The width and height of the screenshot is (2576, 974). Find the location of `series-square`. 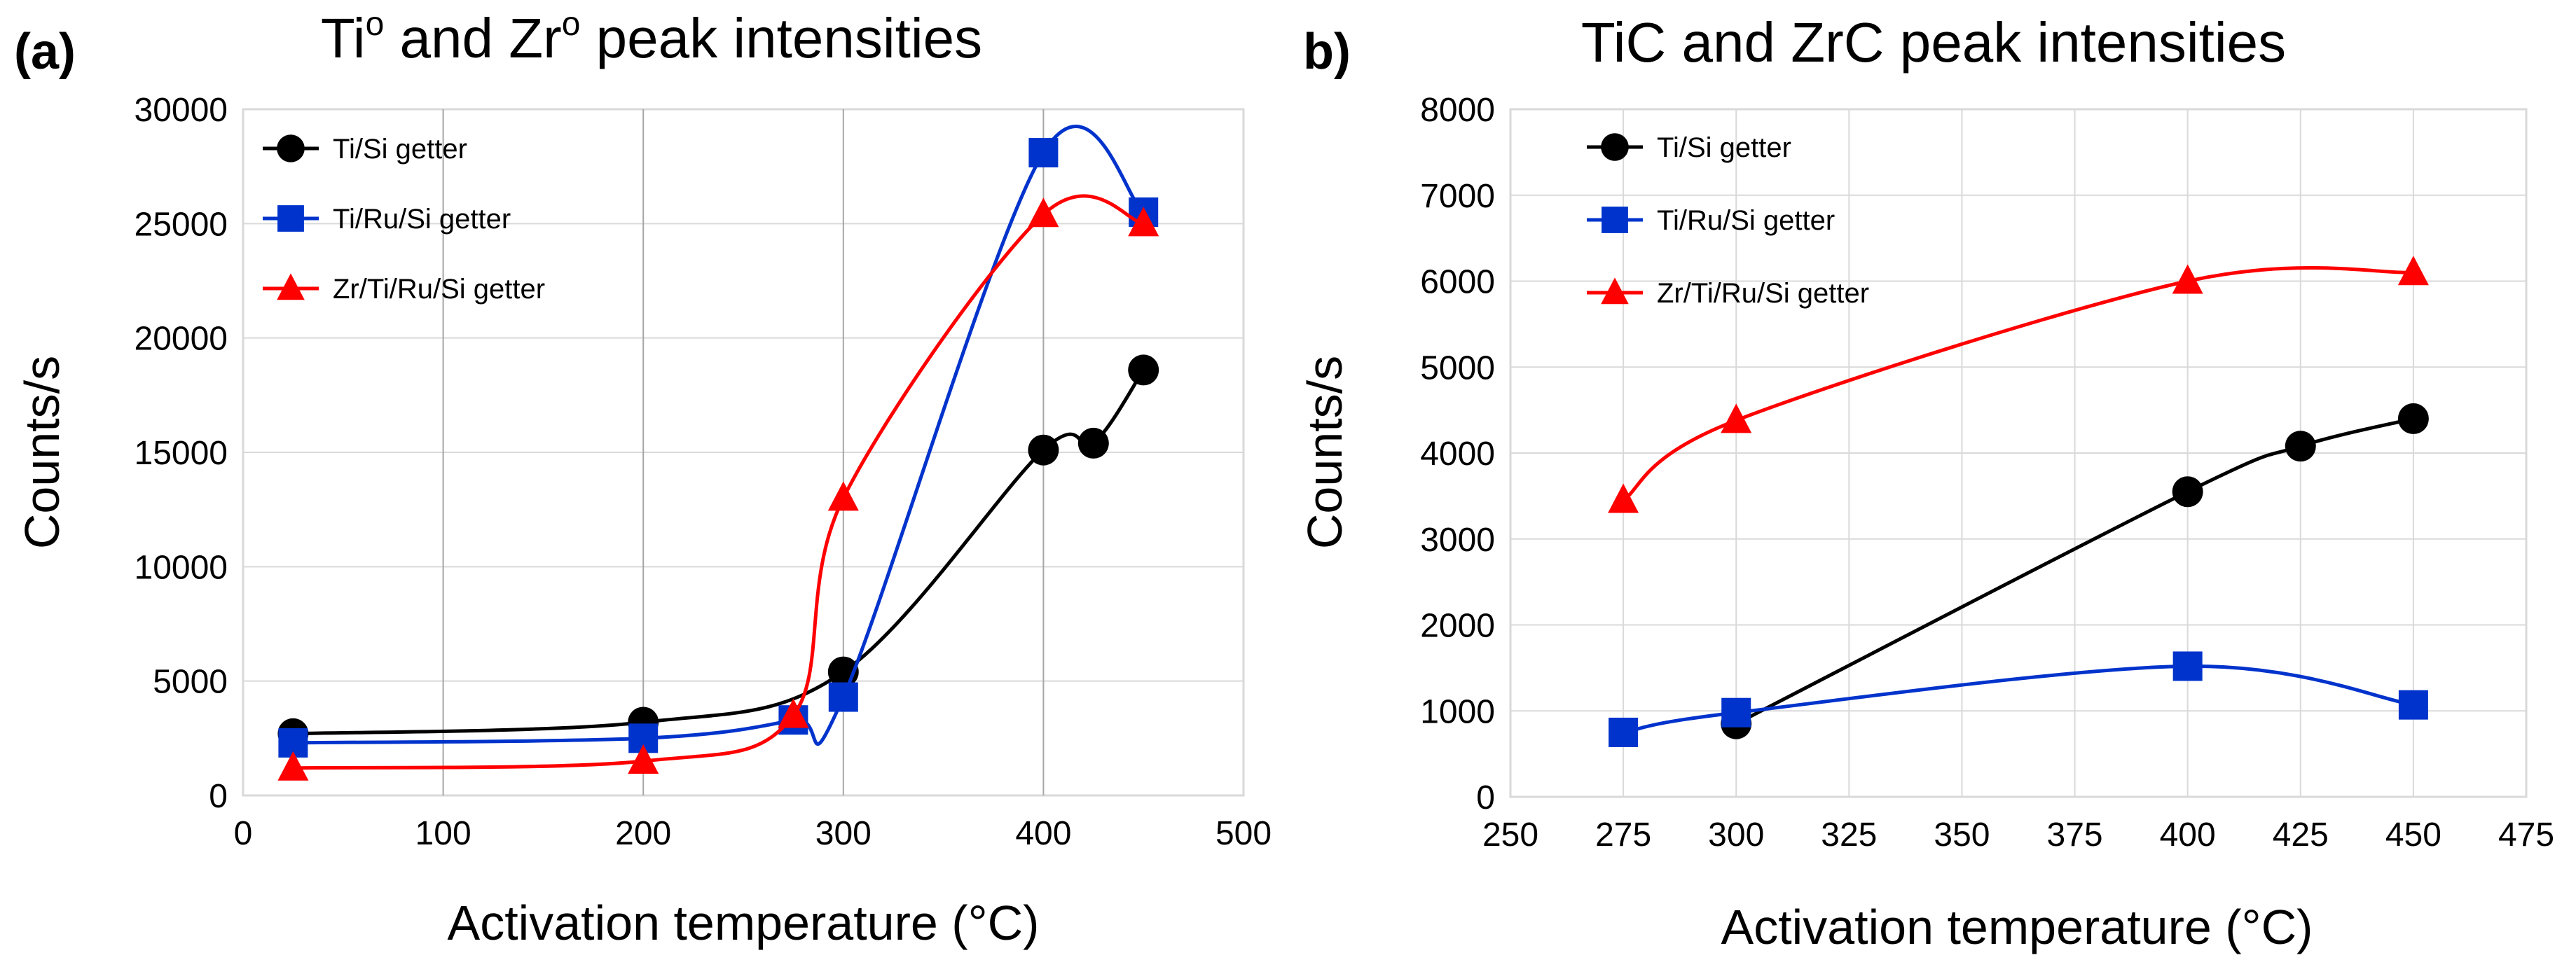

series-square is located at coordinates (2018, 699).